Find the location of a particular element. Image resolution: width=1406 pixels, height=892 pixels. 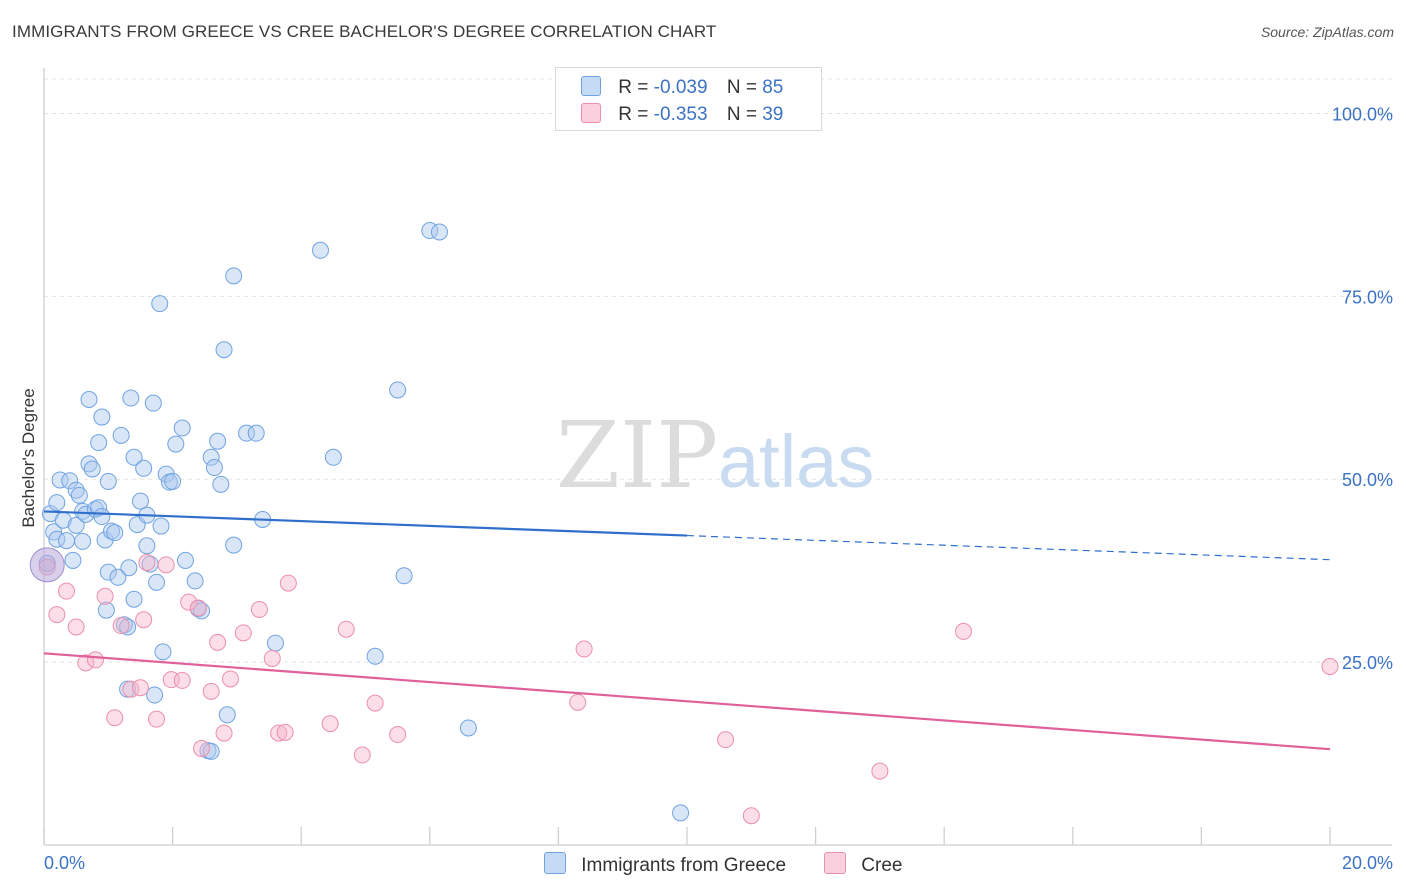

y-axis-title: Bachelor's Degree is located at coordinates (28, 457).